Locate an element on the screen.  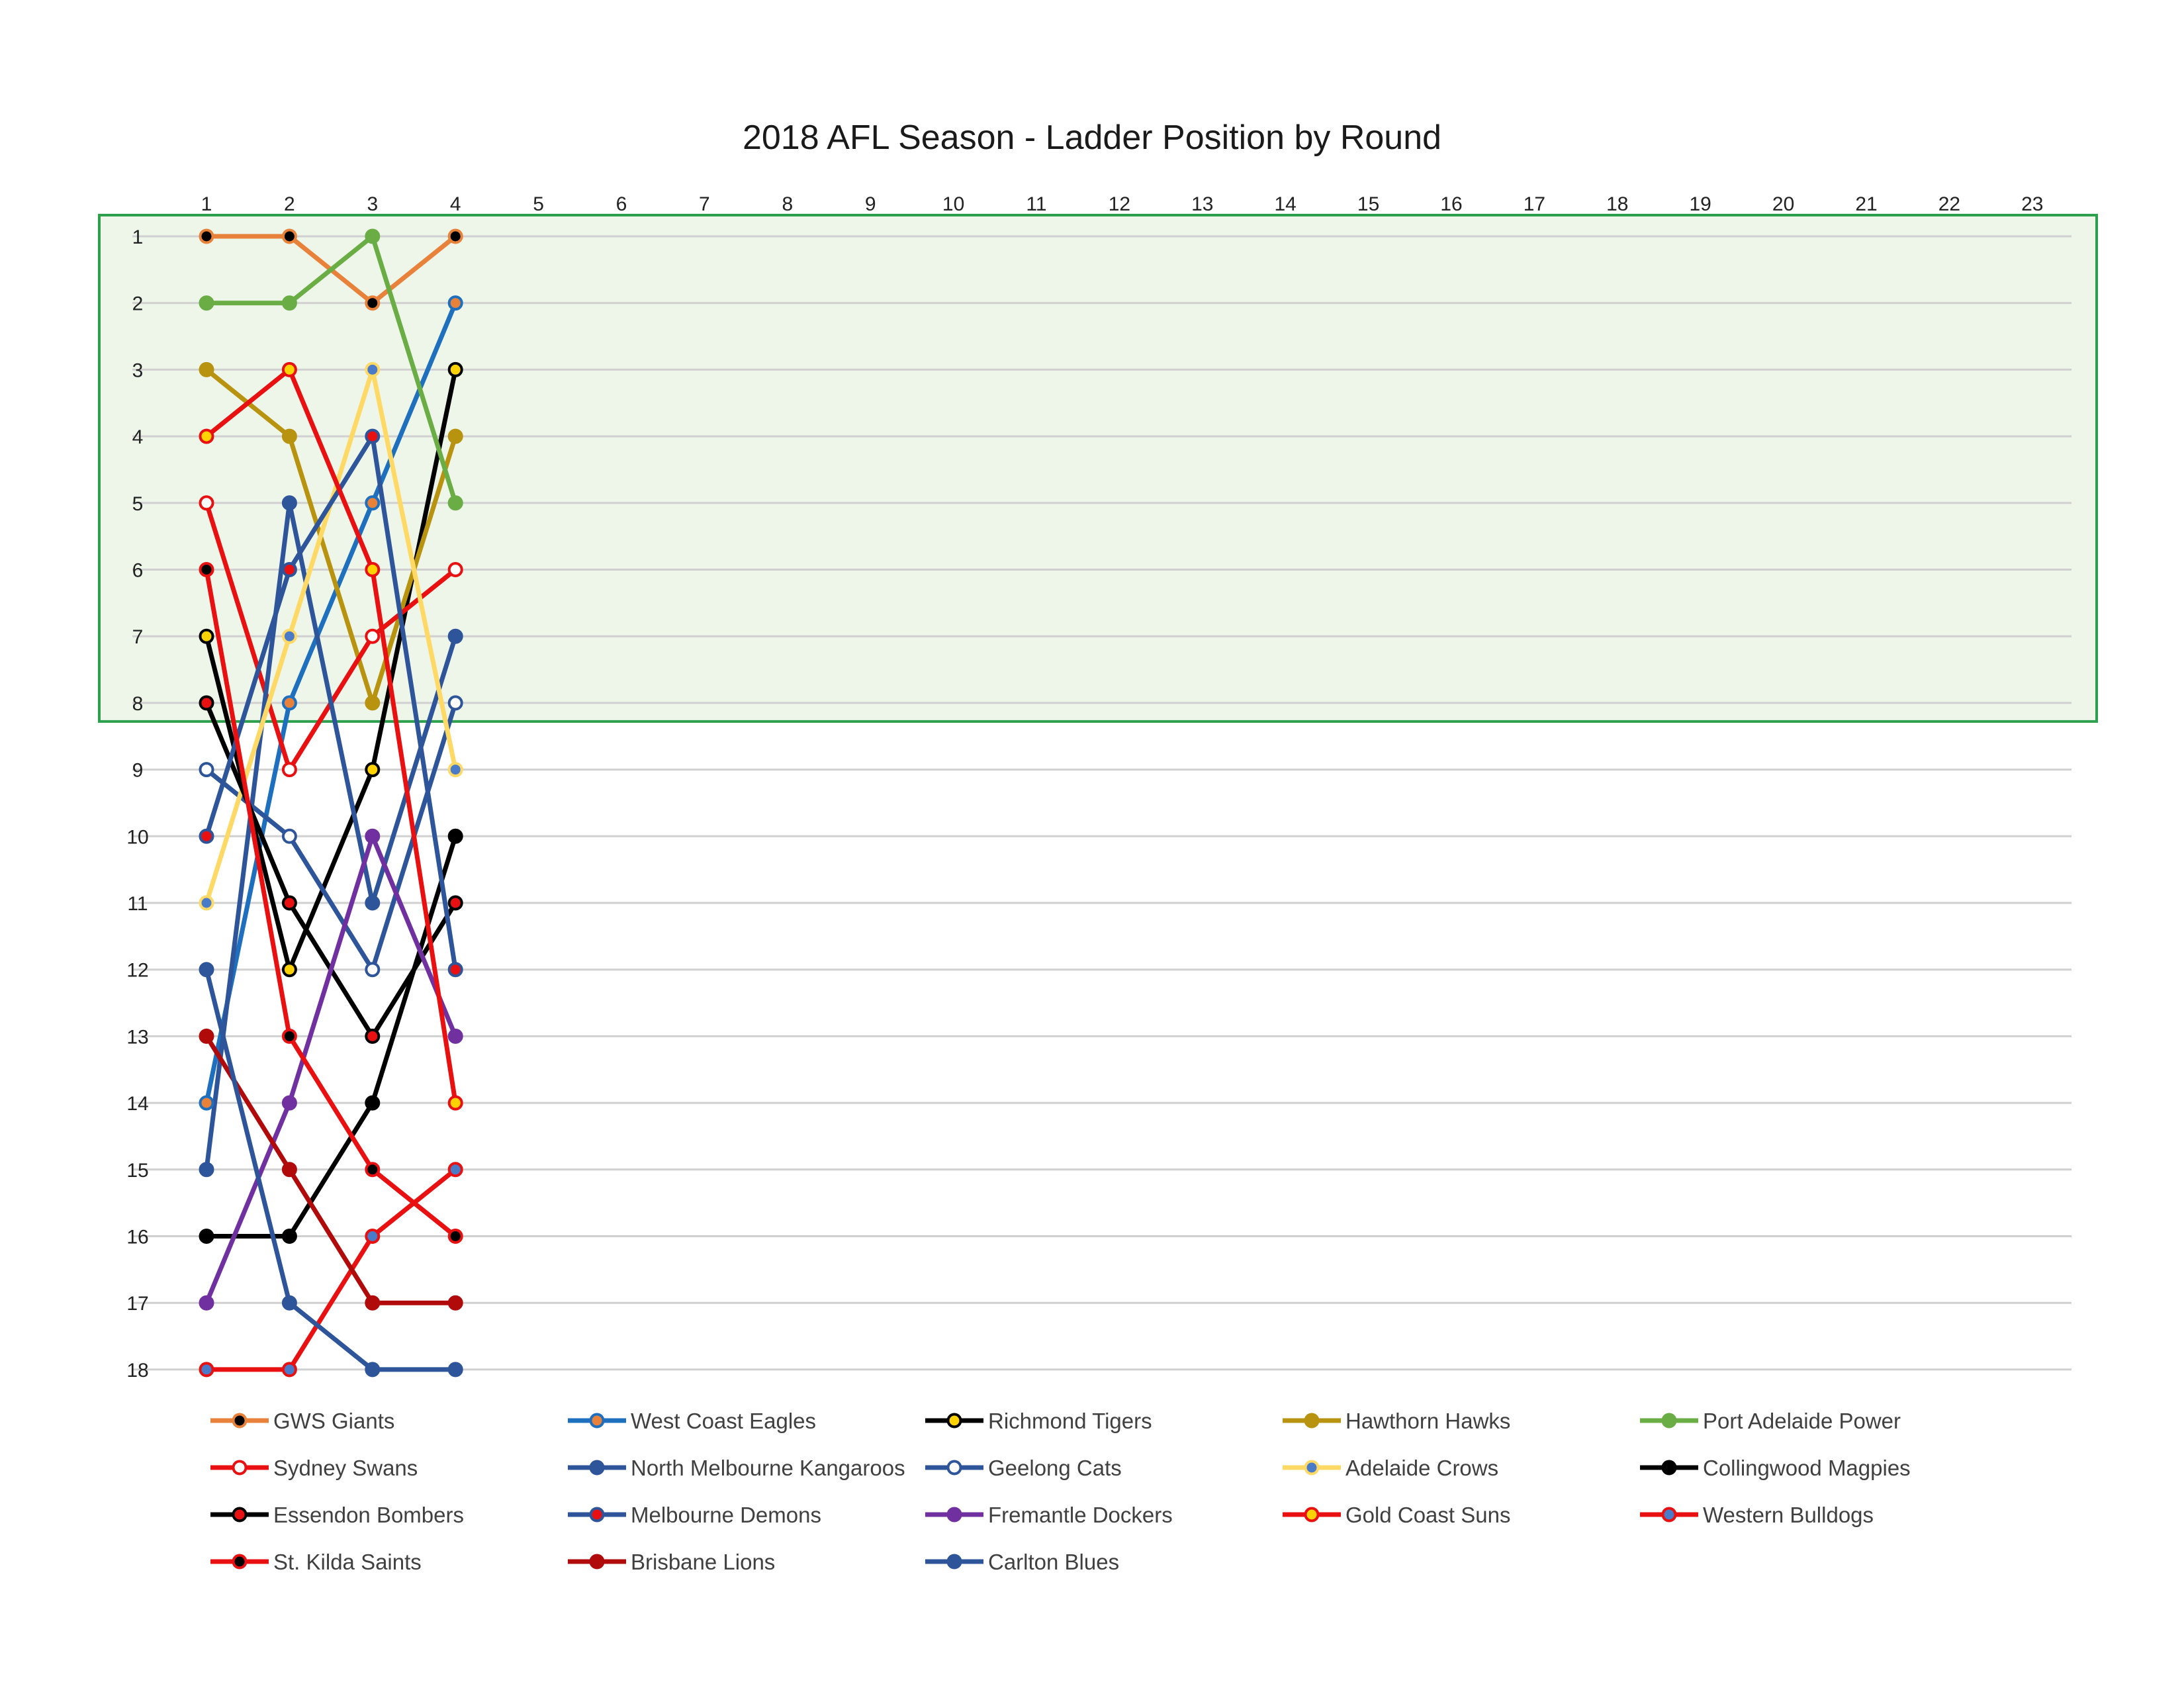
y-tick-label-9: 9 is located at coordinates (138, 771).